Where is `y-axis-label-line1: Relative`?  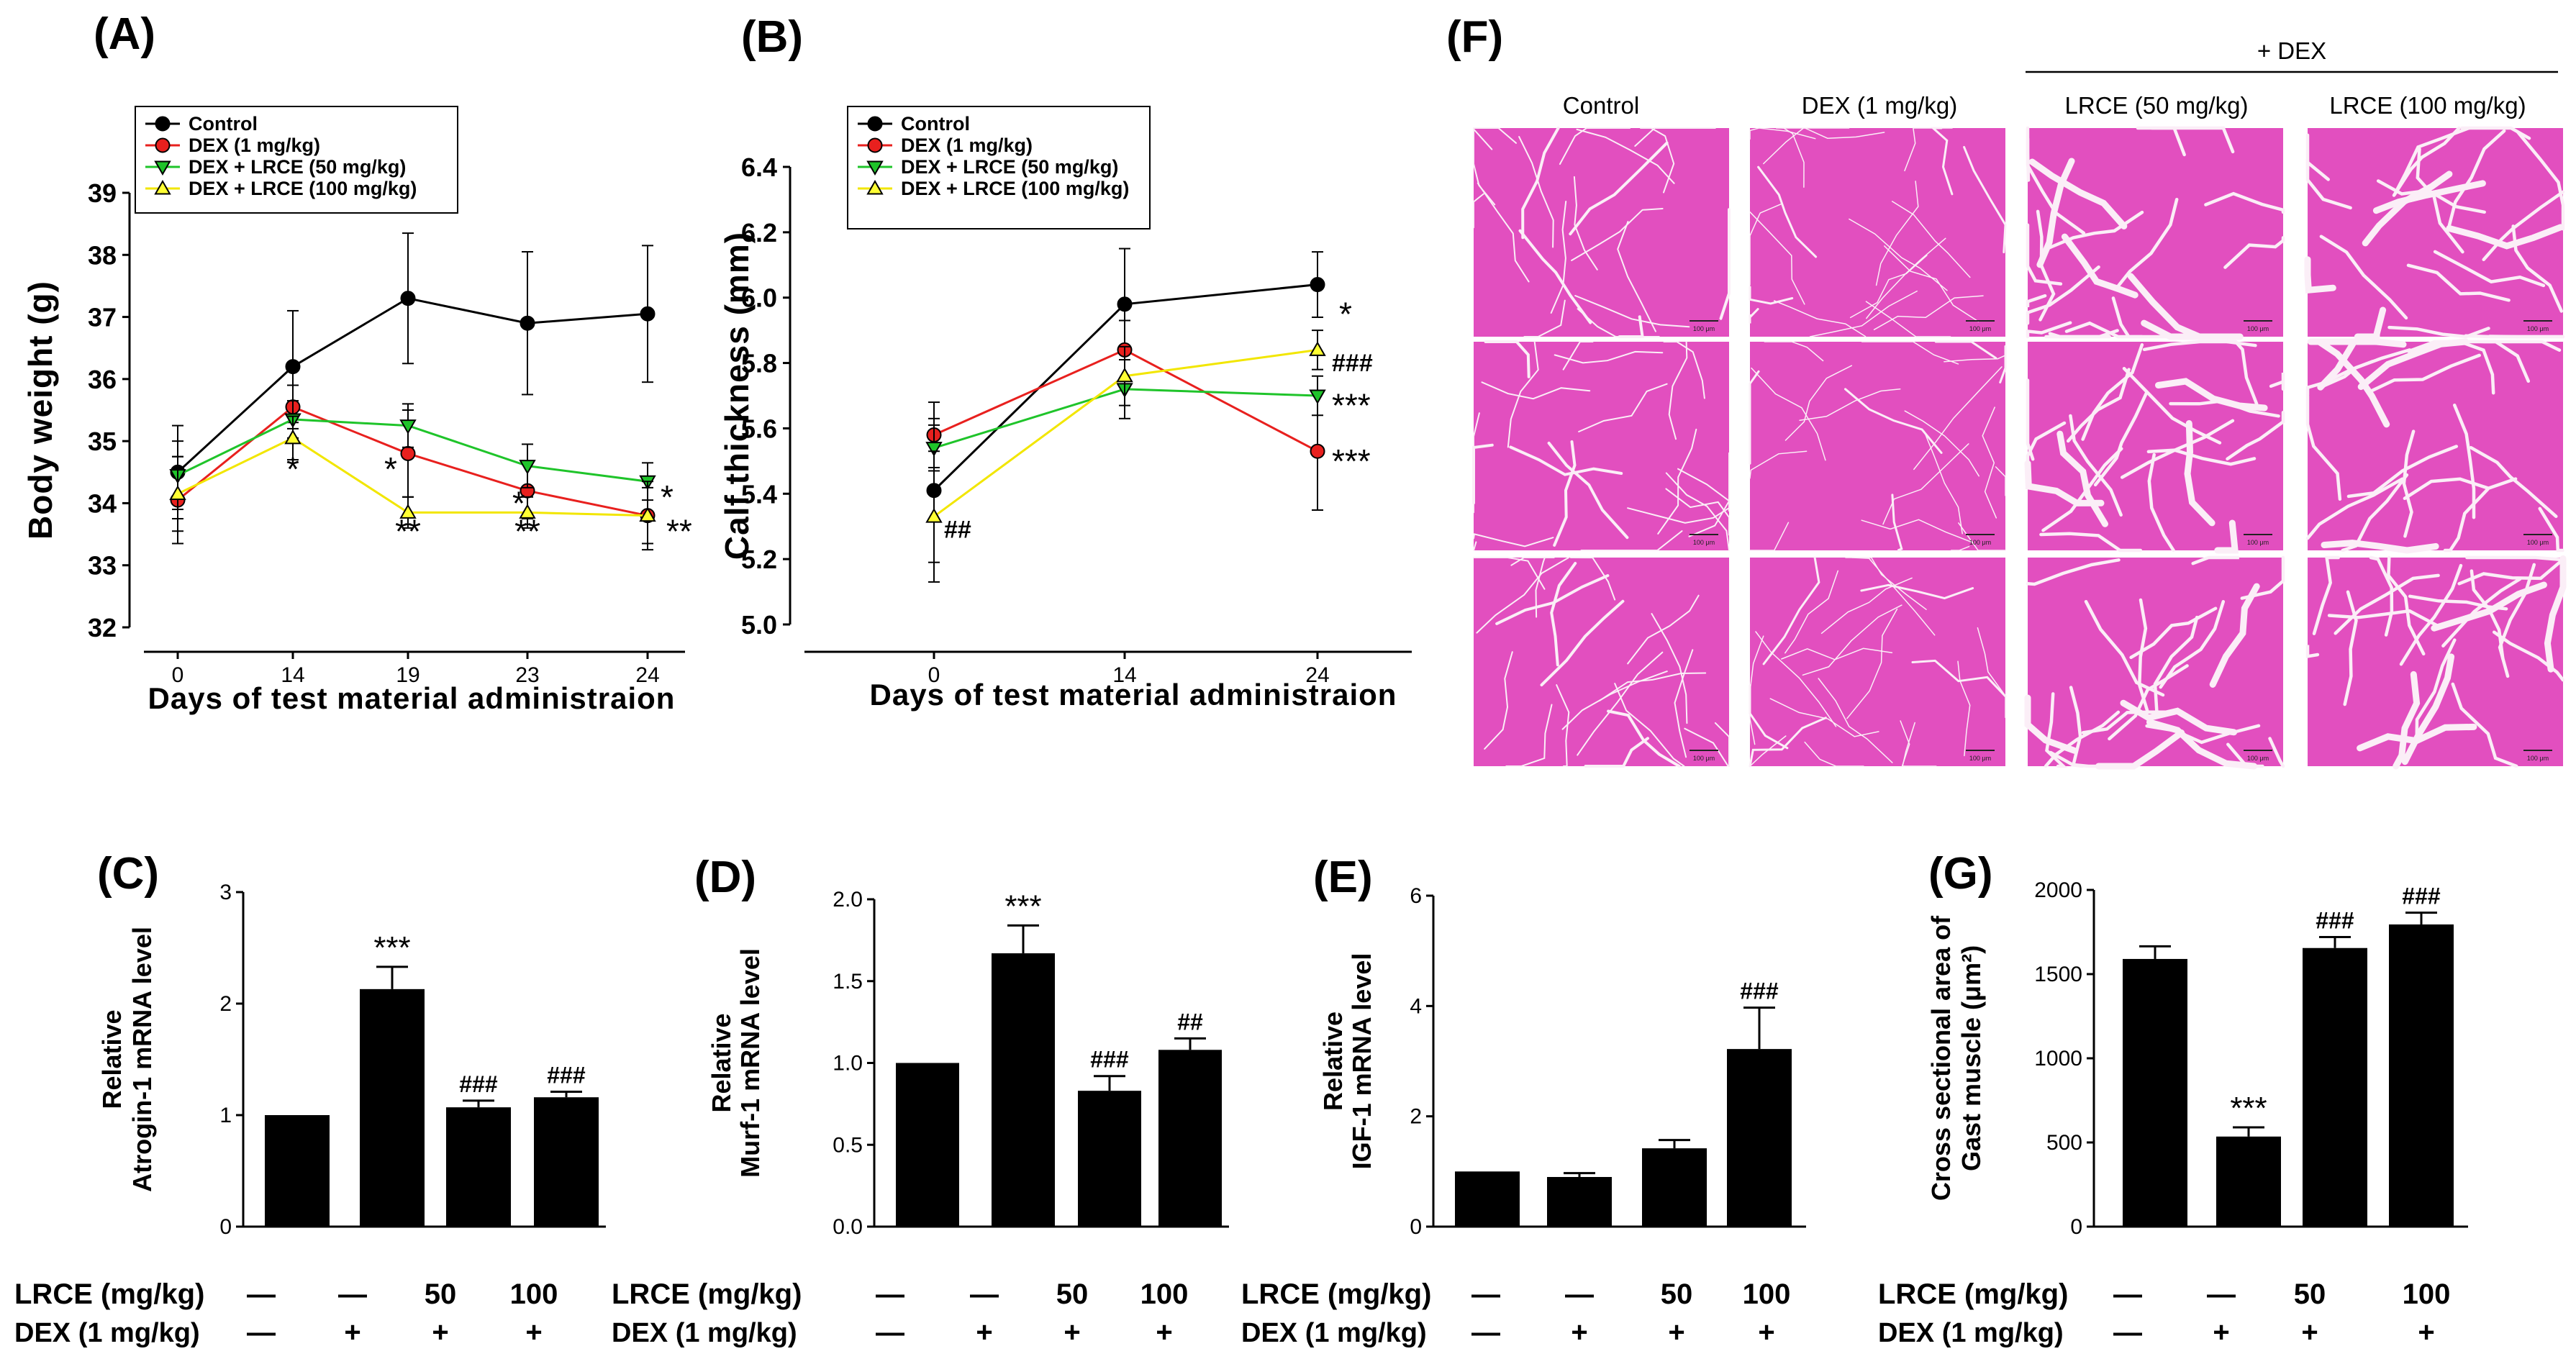
y-axis-label-line1: Relative is located at coordinates (1333, 1062).